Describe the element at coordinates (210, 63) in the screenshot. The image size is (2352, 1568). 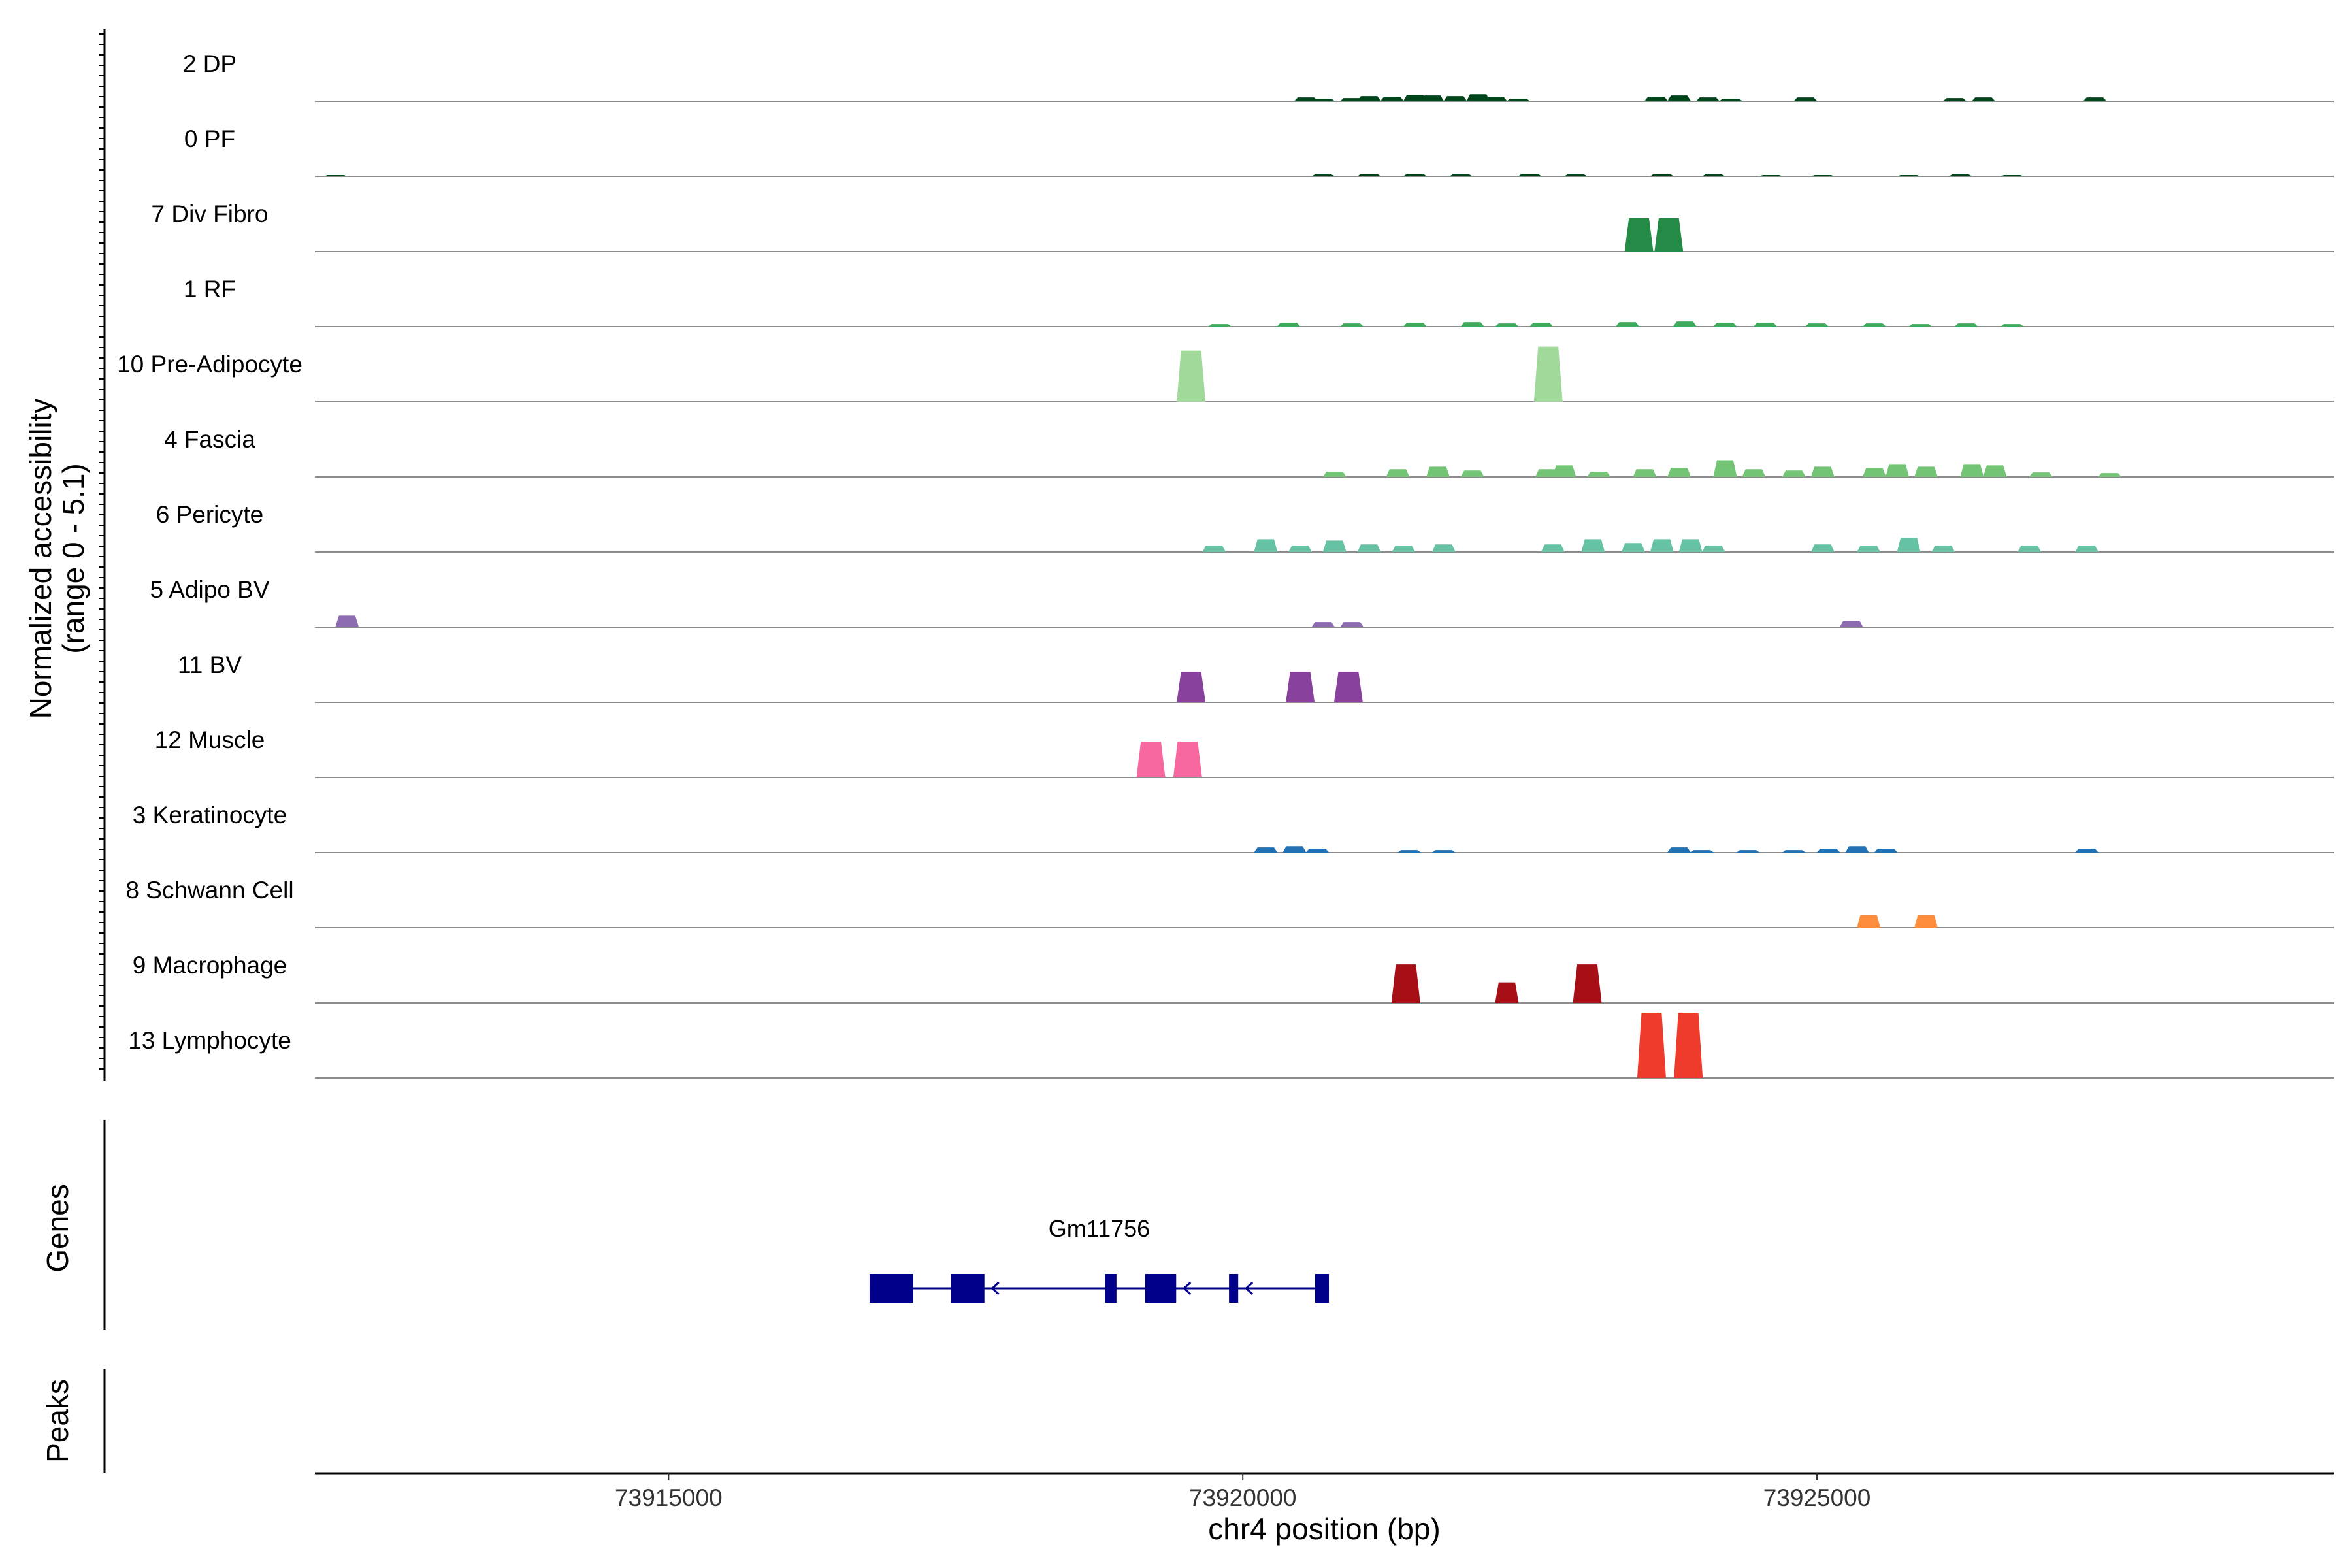
I see `track-label: 2 DP` at that location.